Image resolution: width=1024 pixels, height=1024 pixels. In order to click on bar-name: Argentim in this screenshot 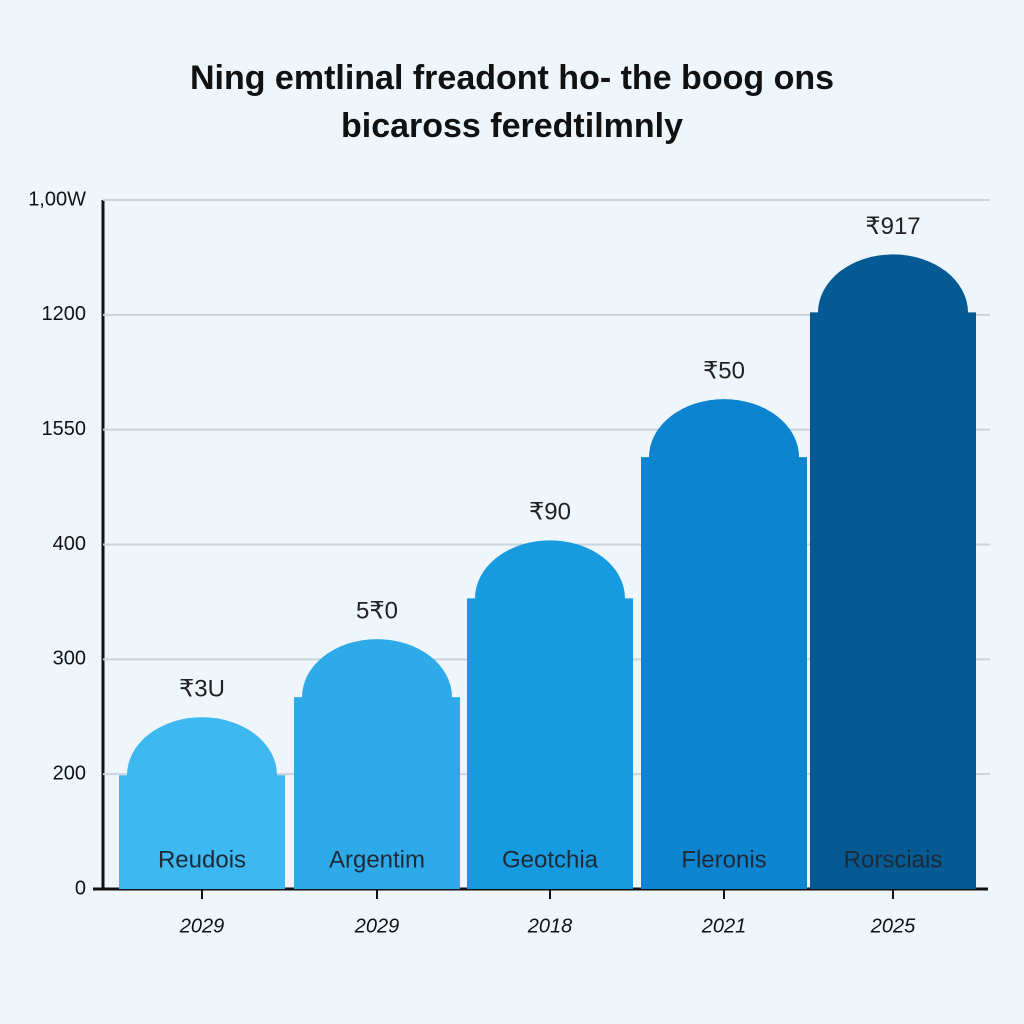, I will do `click(377, 859)`.